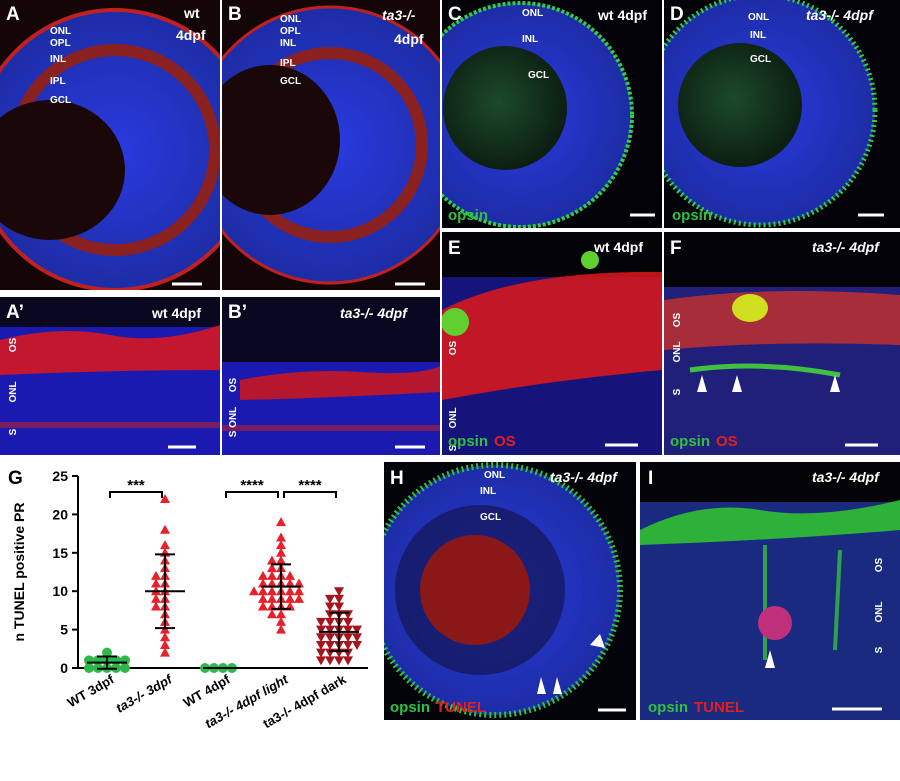  Describe the element at coordinates (331, 145) in the screenshot. I see `image-b` at that location.